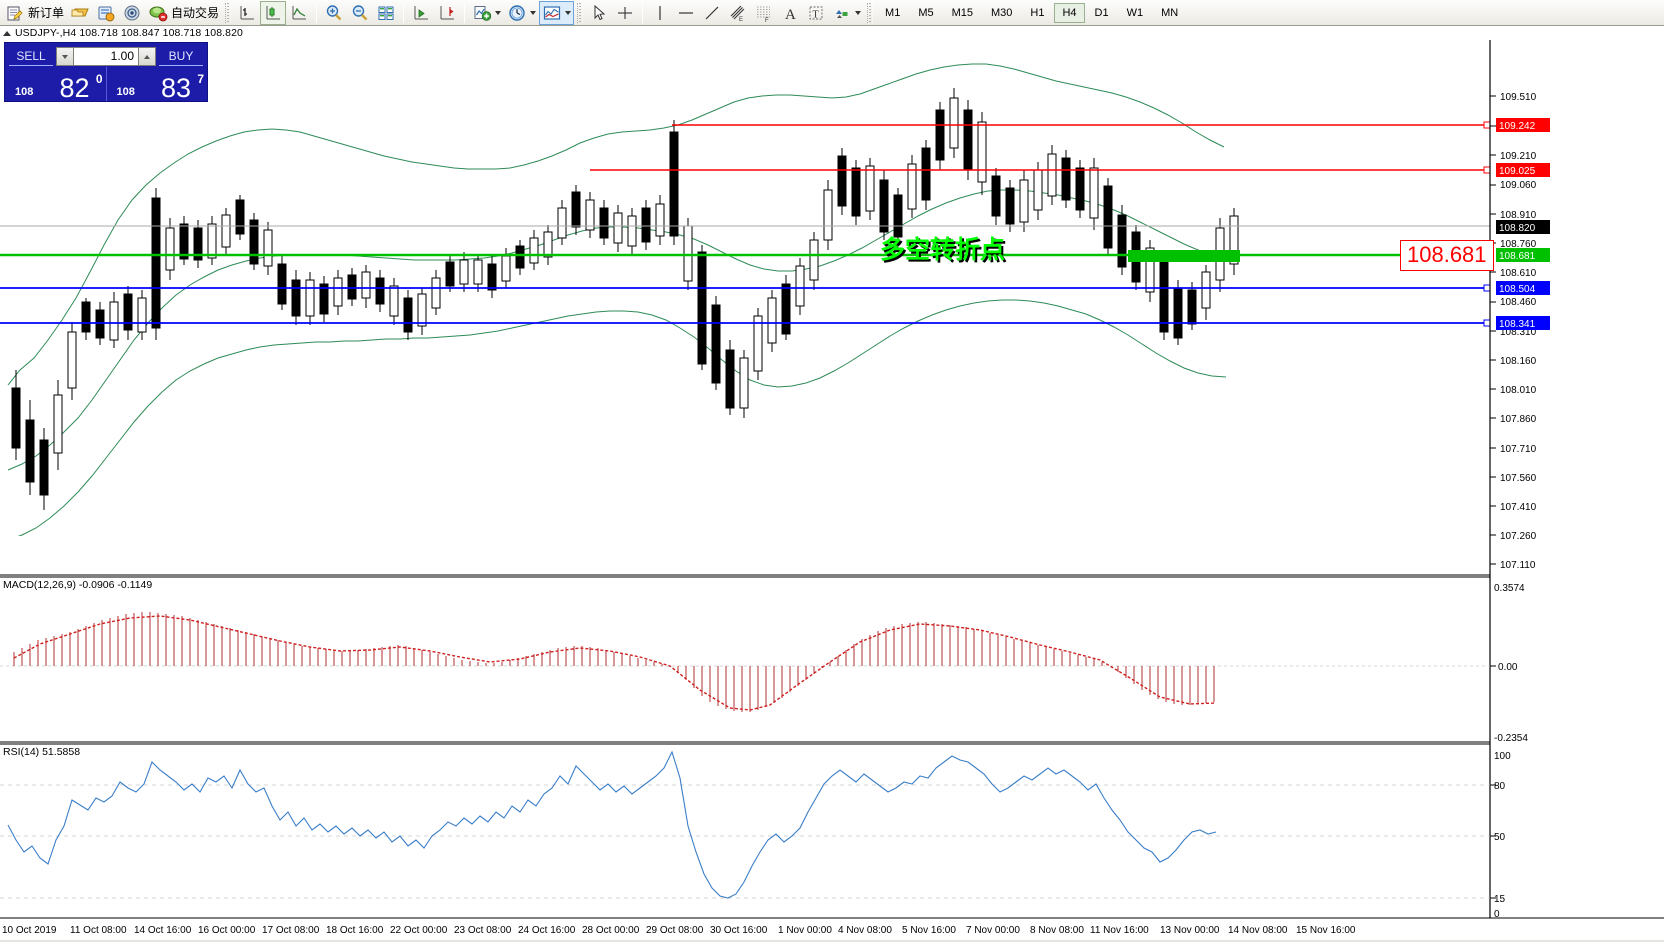  I want to click on svg-text: A, so click(790, 15).